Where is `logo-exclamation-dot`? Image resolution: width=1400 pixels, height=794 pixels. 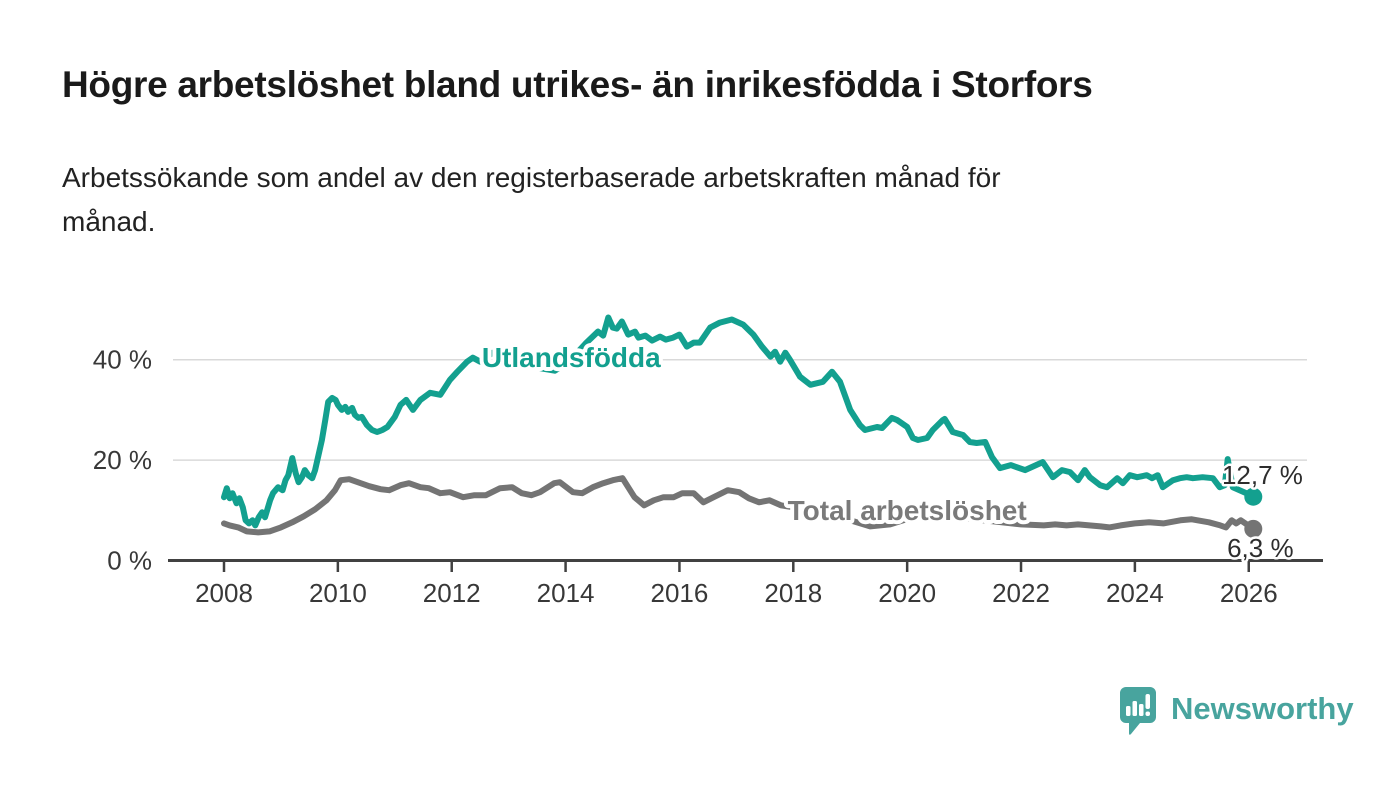
logo-exclamation-dot is located at coordinates (1147, 713).